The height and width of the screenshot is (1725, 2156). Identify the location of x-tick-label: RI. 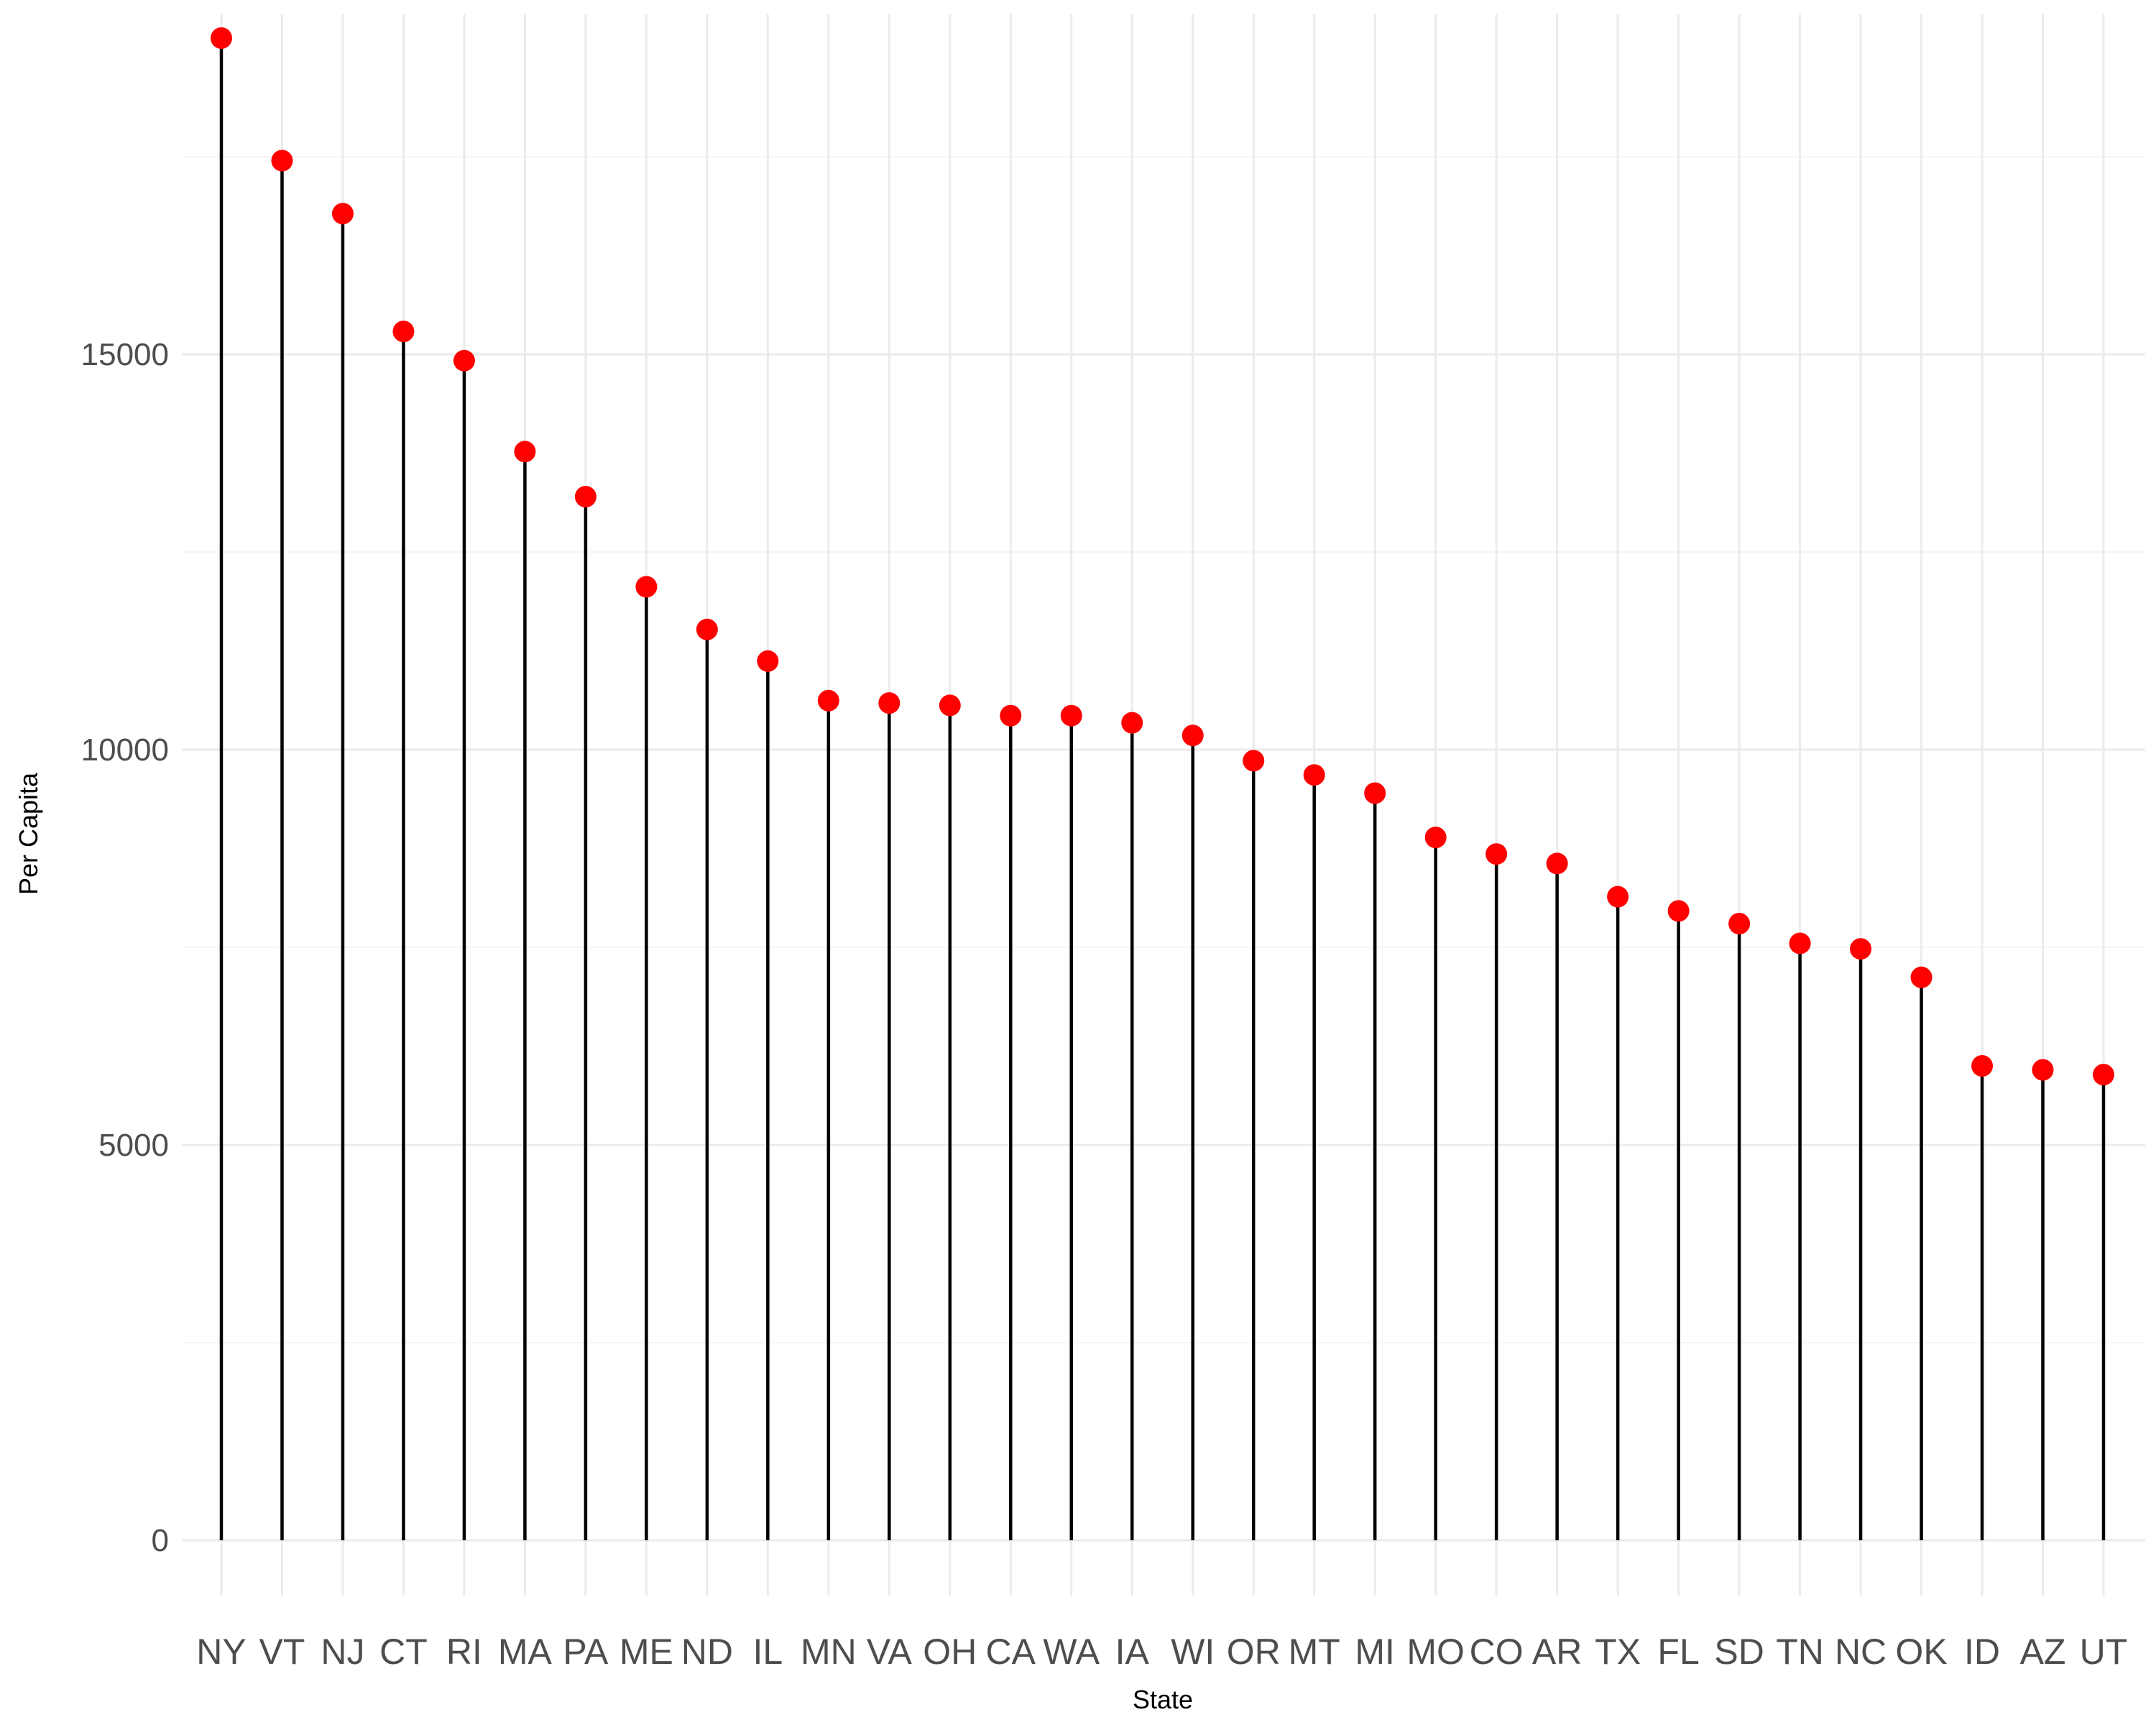
(464, 1652).